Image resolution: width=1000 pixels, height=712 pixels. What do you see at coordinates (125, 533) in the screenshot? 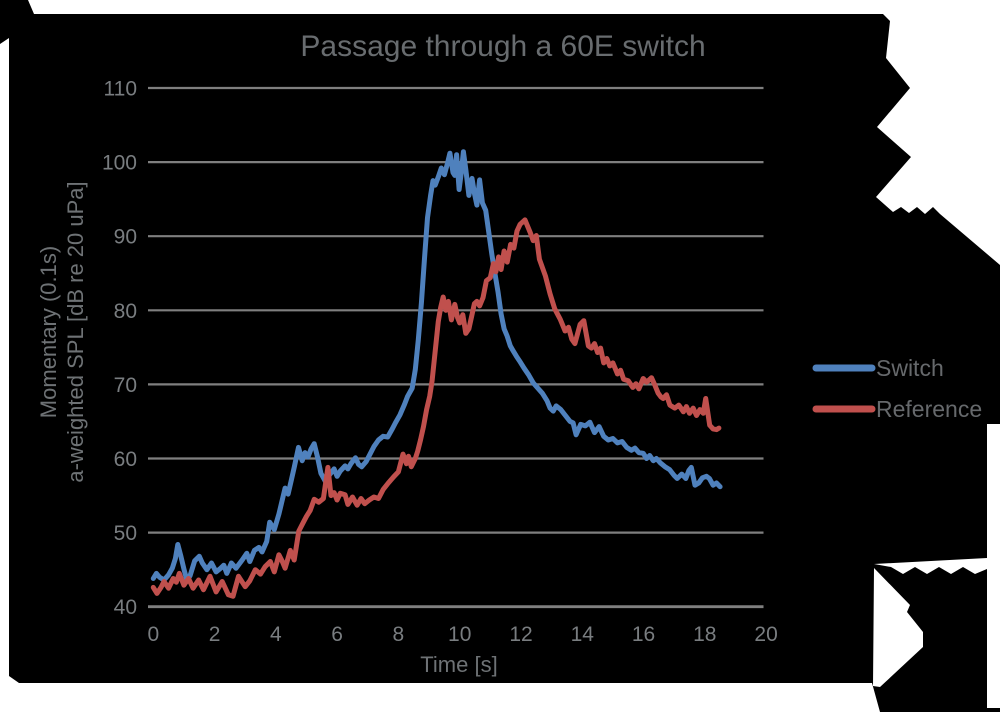
I see `y-tick-50: 50` at bounding box center [125, 533].